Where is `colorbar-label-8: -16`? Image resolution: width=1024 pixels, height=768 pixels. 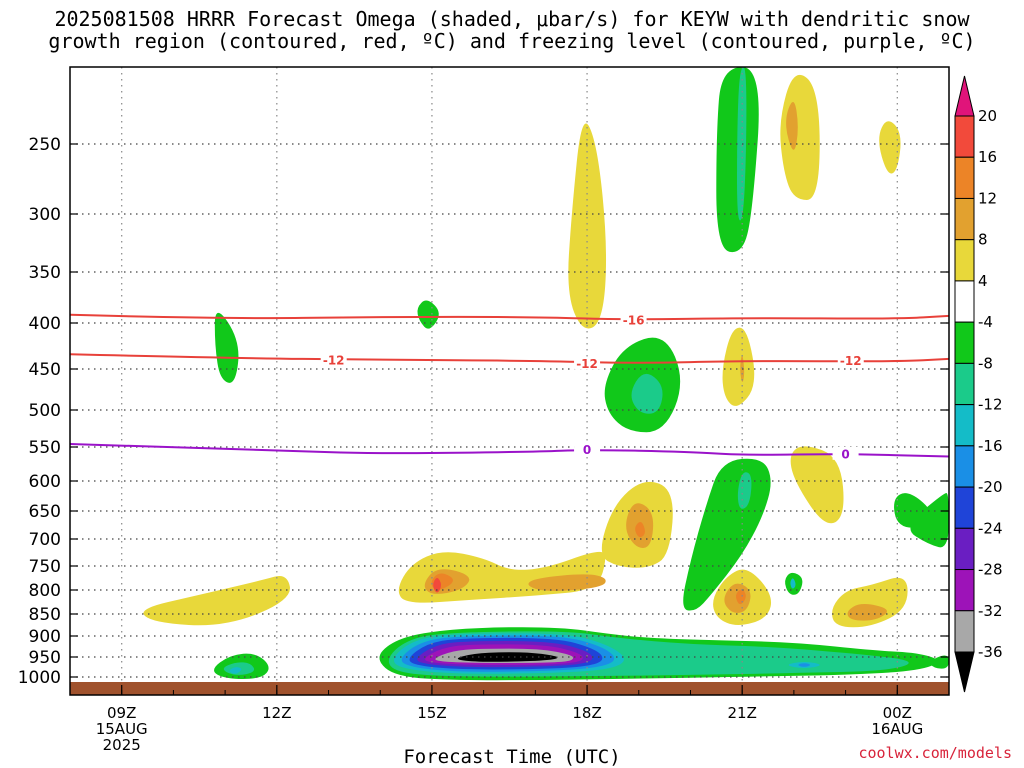
colorbar-label-8: -16 is located at coordinates (990, 446).